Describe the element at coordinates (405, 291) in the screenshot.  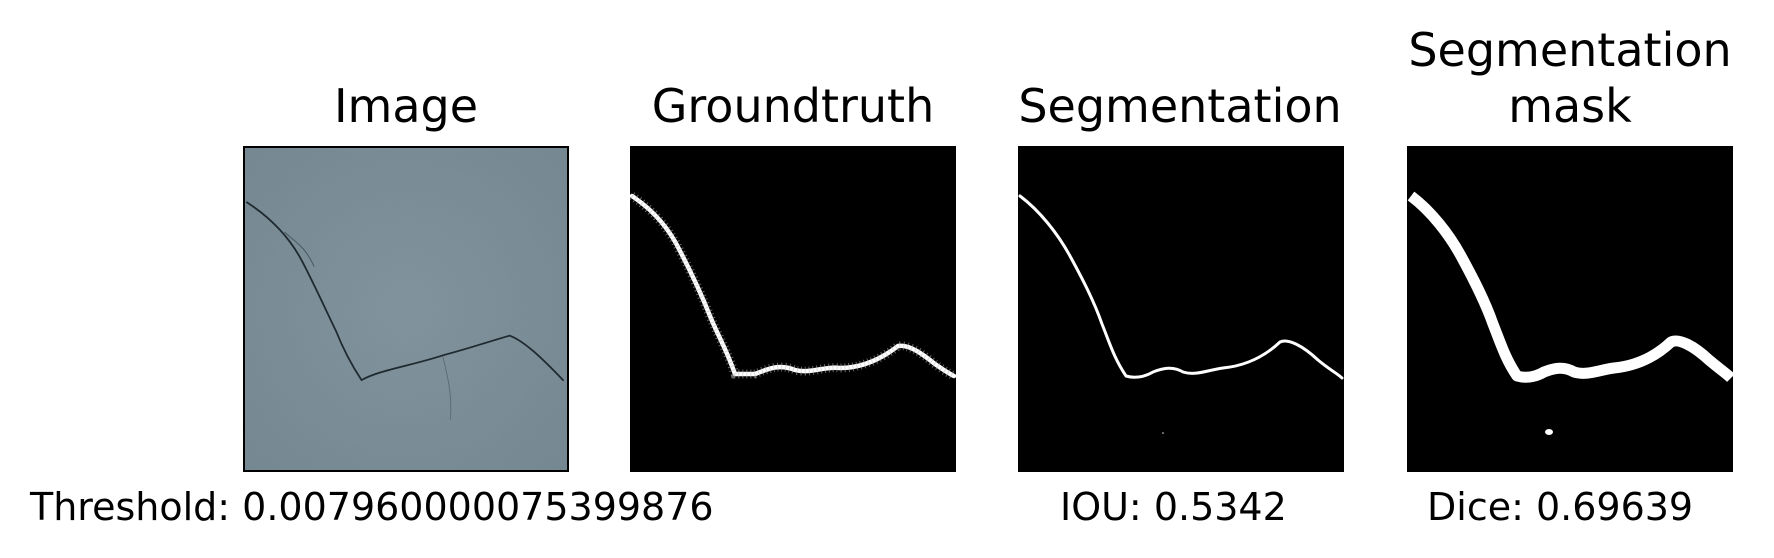
I see `crack-line` at that location.